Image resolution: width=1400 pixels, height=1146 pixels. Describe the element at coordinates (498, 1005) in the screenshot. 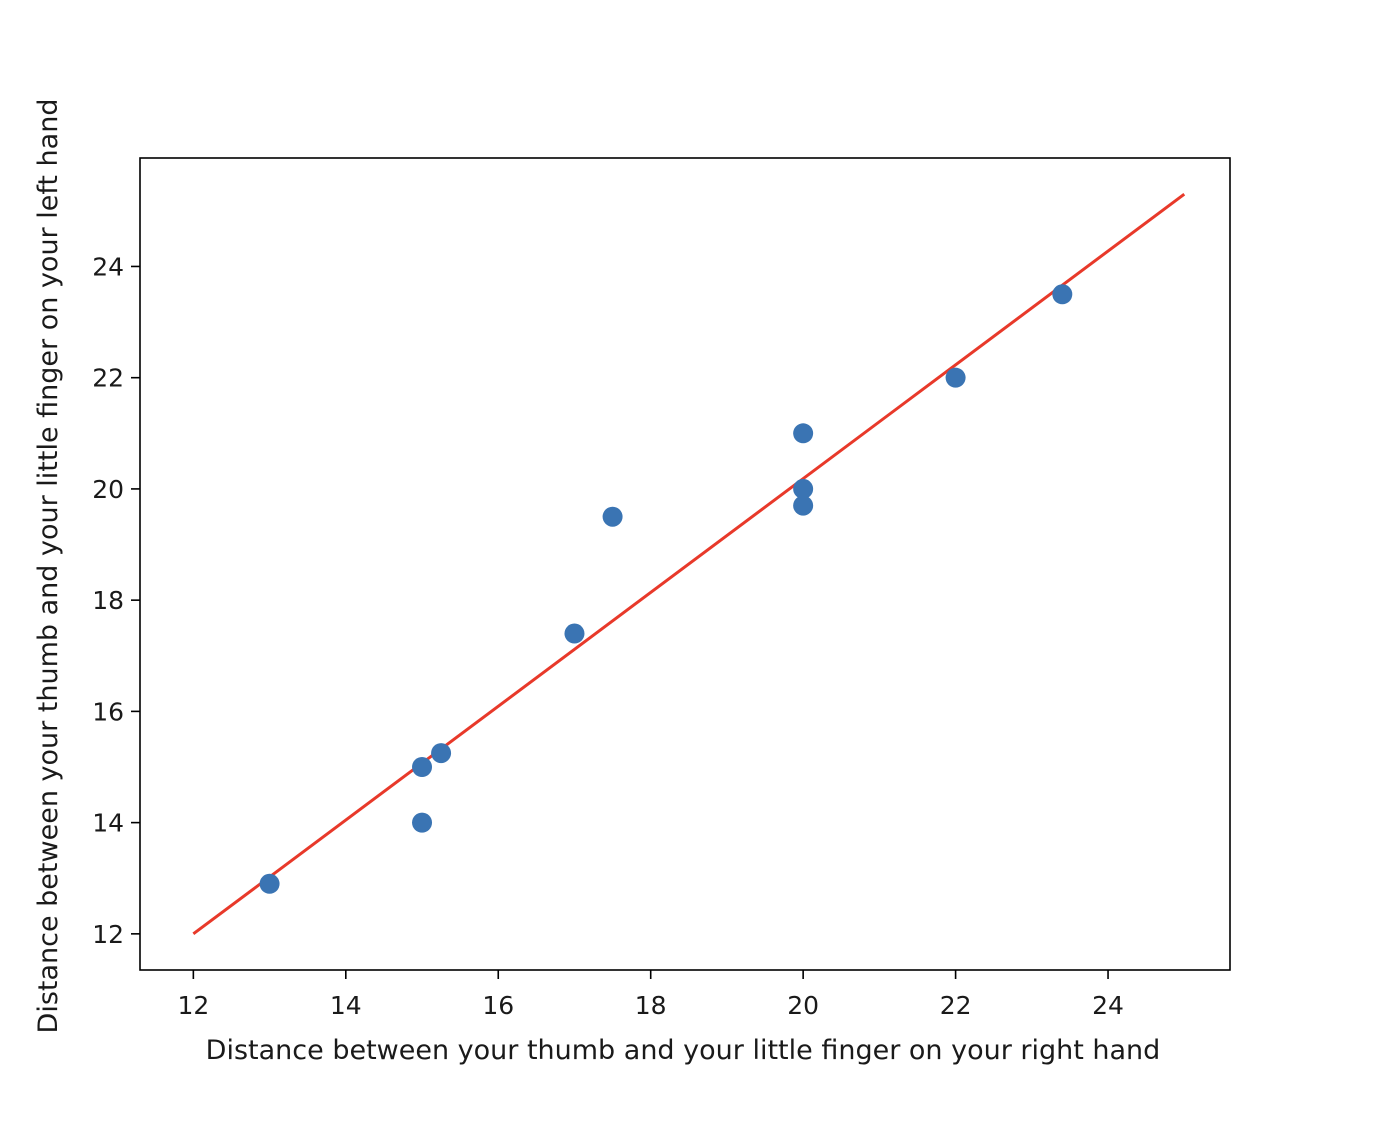

I see `x-tick-label: 16` at that location.